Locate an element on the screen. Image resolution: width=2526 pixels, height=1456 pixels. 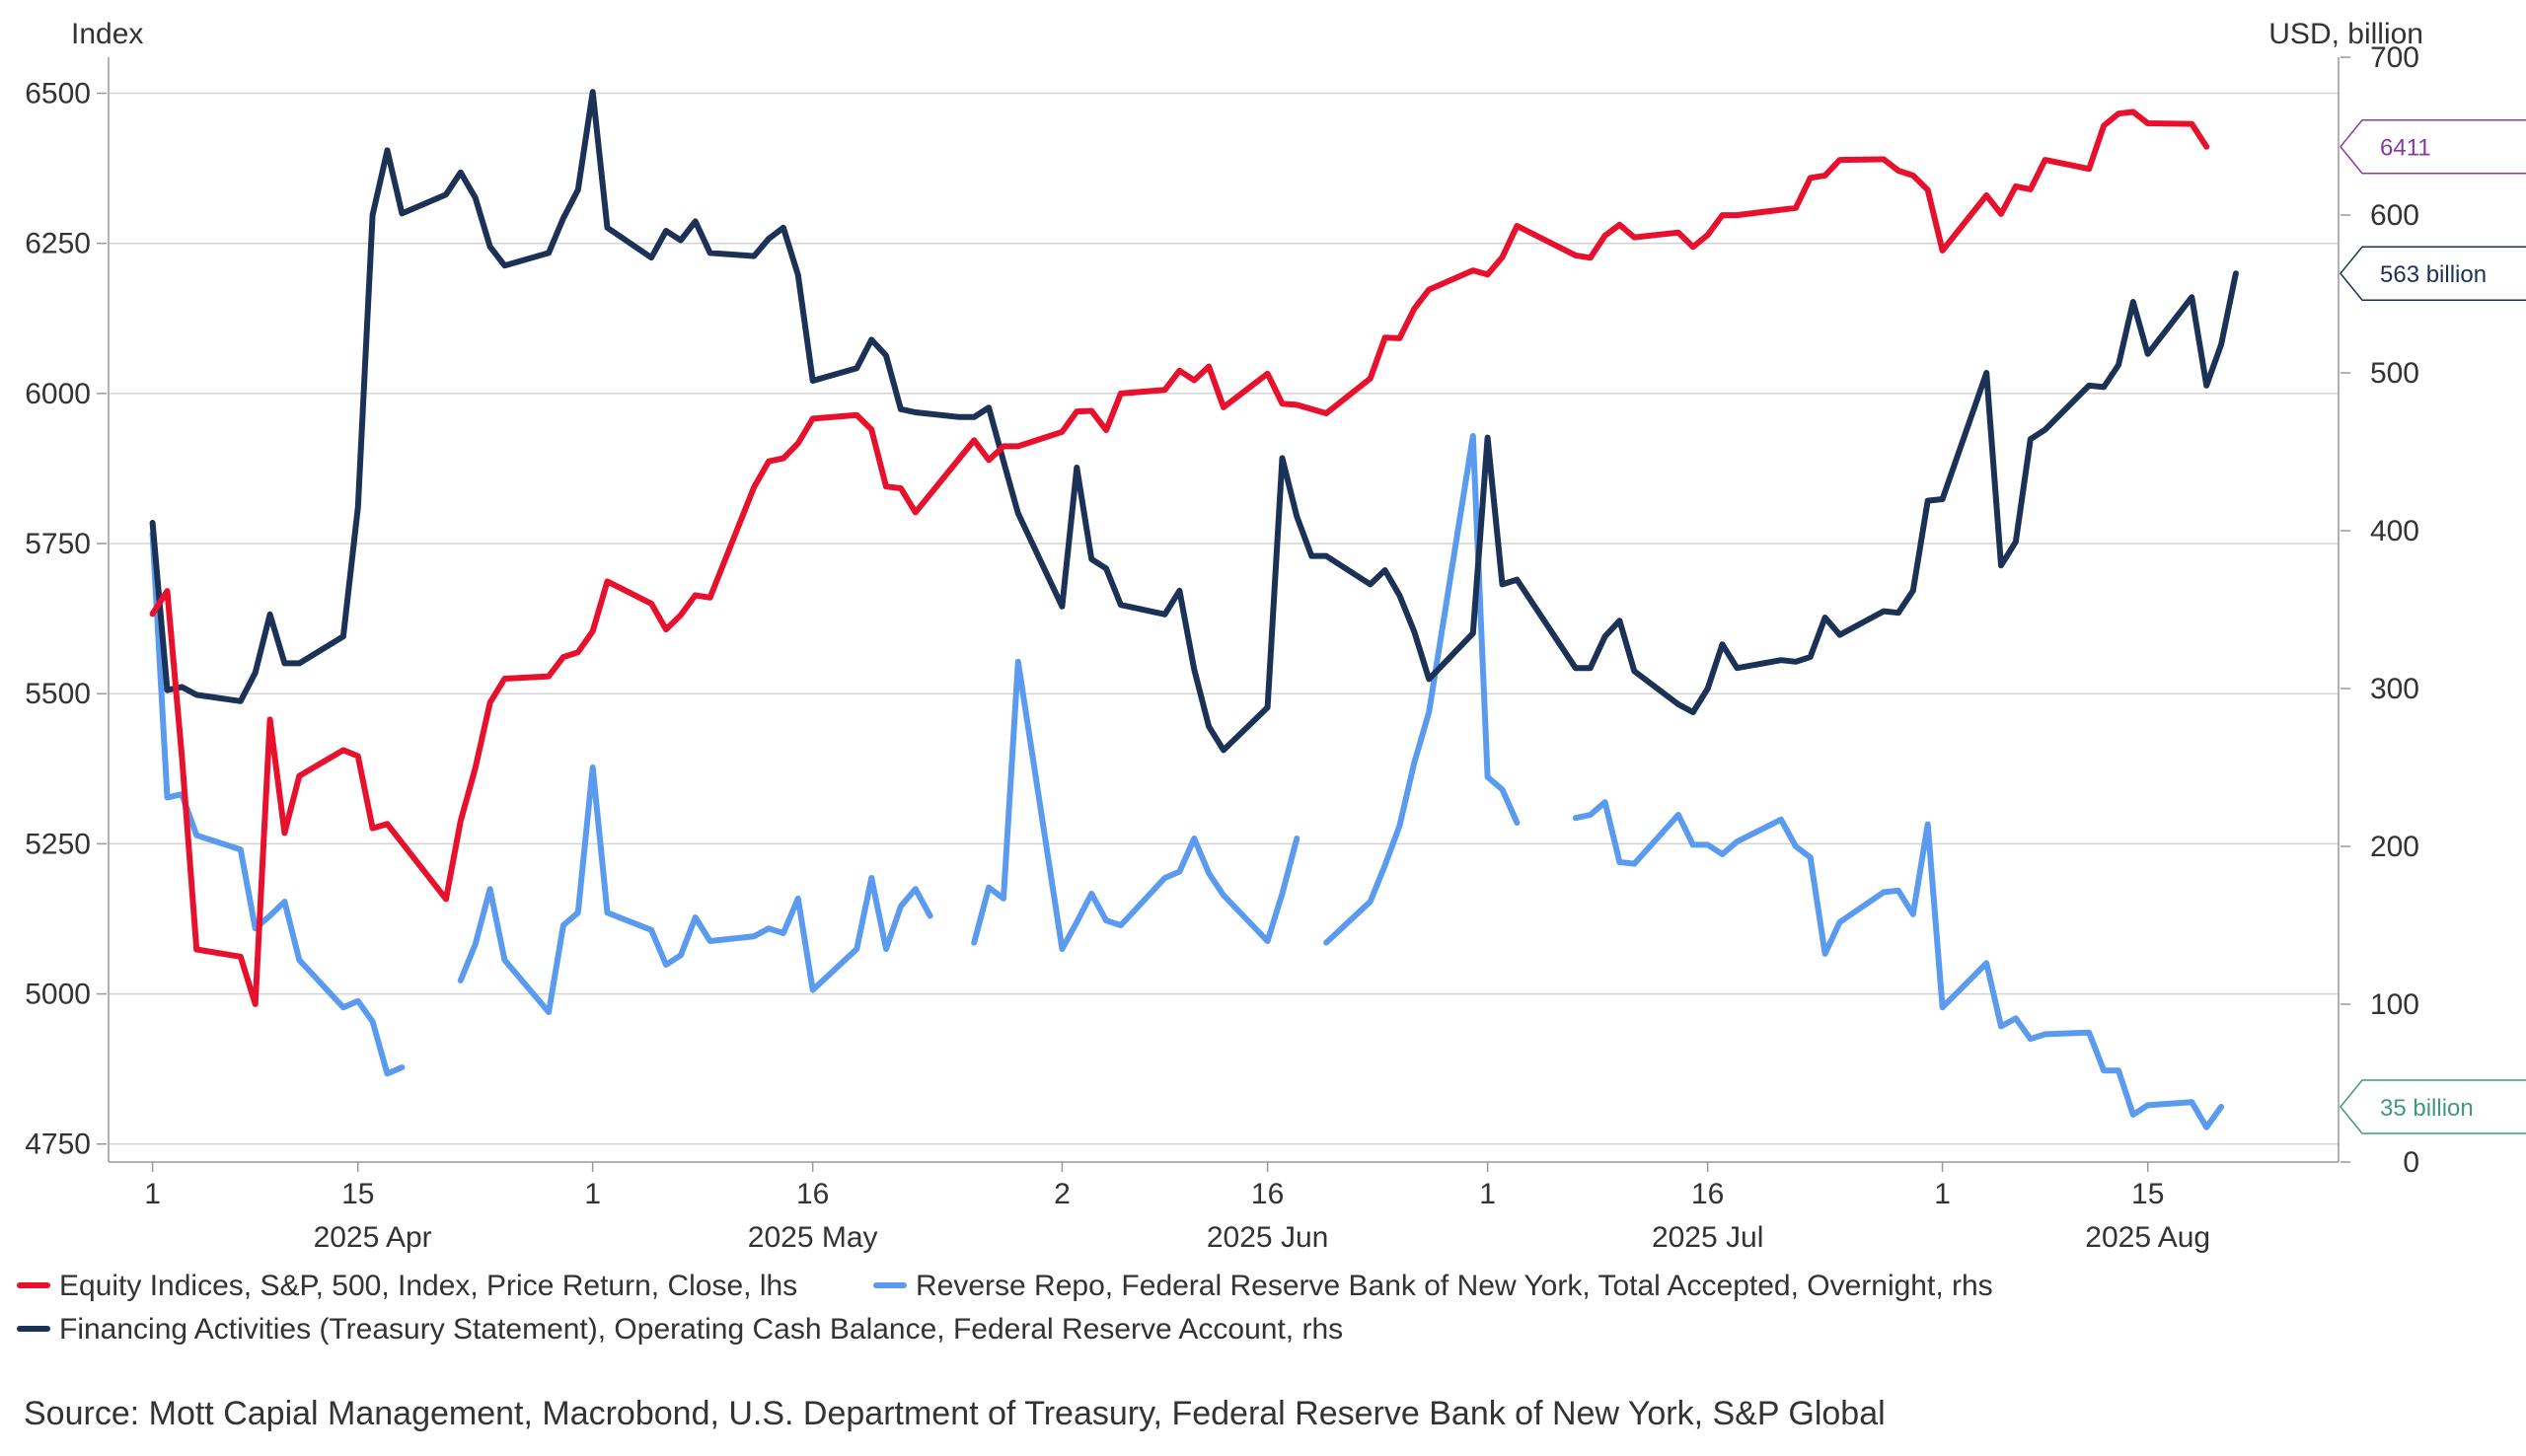
month-label: 2025 May is located at coordinates (813, 1237).